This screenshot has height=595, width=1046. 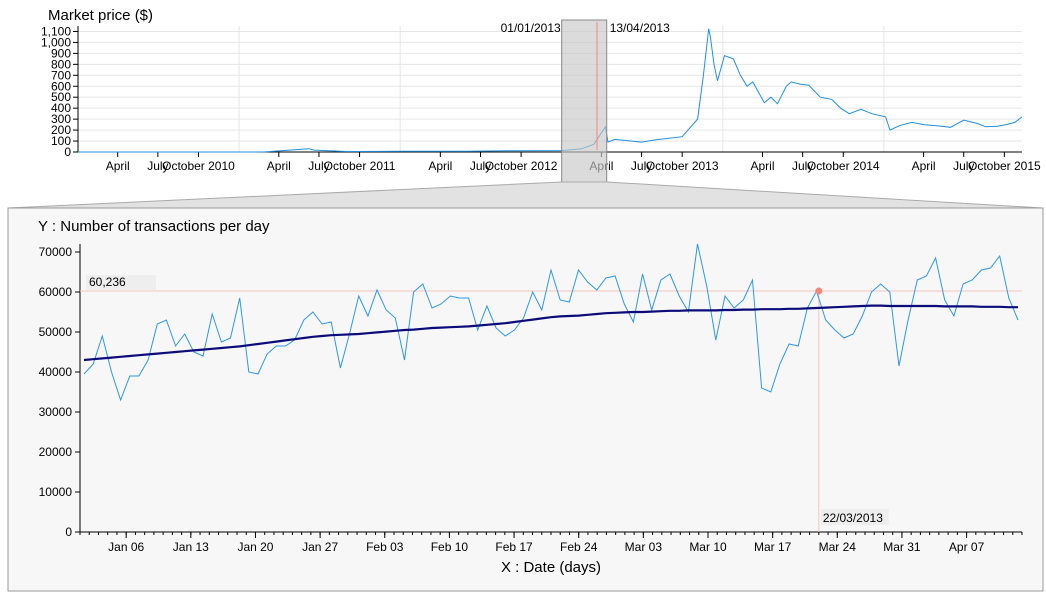 I want to click on time-range-brush, so click(x=584, y=101).